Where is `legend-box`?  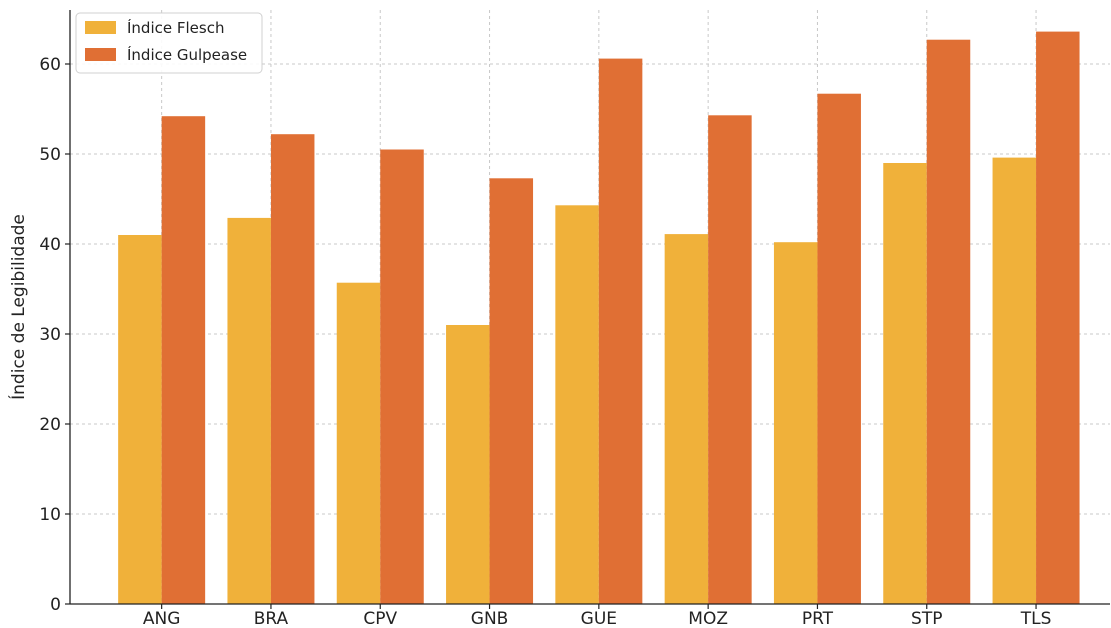 legend-box is located at coordinates (169, 43).